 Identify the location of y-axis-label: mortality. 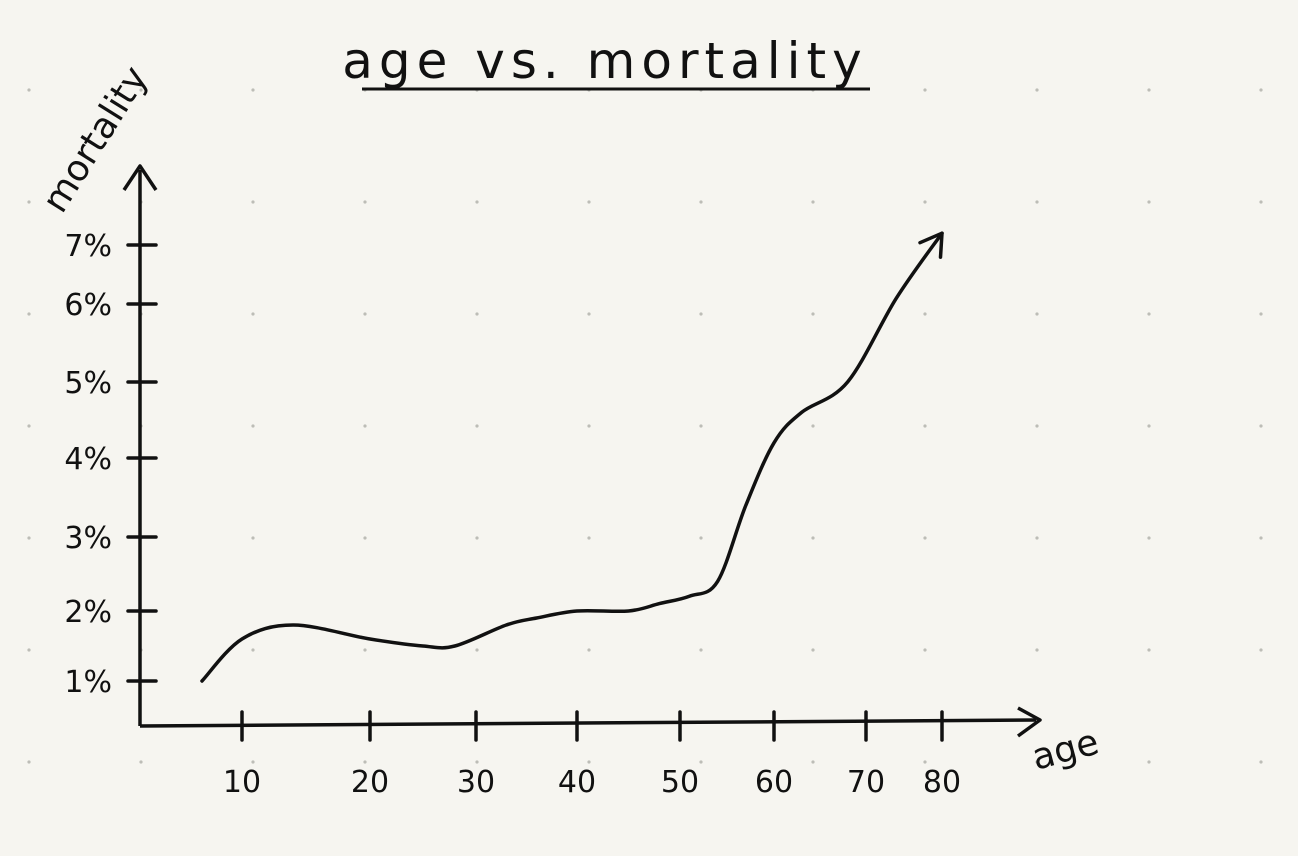
(95, 139).